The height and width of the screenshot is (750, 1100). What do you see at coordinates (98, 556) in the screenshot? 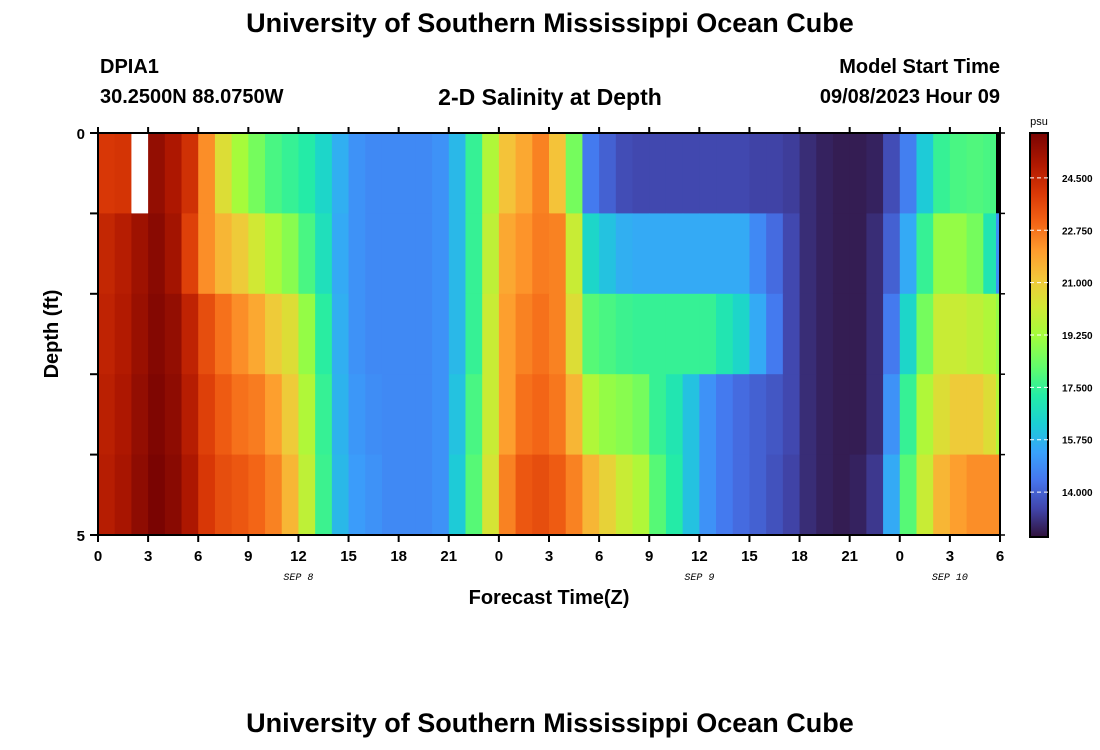
I see `x-tick-label: 0` at bounding box center [98, 556].